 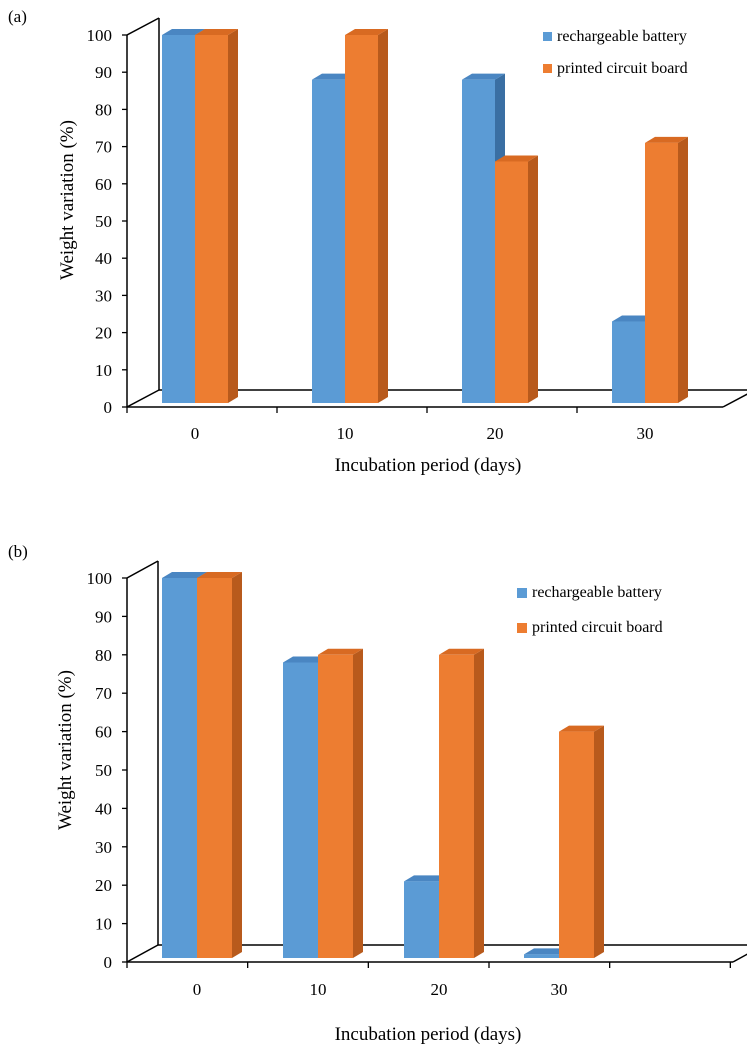 What do you see at coordinates (622, 68) in the screenshot?
I see `legend-label-pcb-a: printed circuit board` at bounding box center [622, 68].